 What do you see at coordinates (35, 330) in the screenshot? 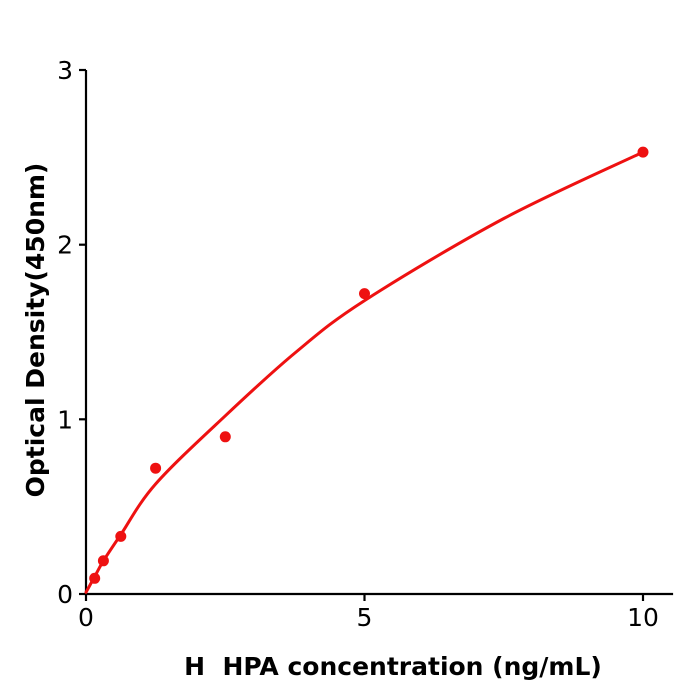
I see `y-axis-title: Optical Density(450nm)` at bounding box center [35, 330].